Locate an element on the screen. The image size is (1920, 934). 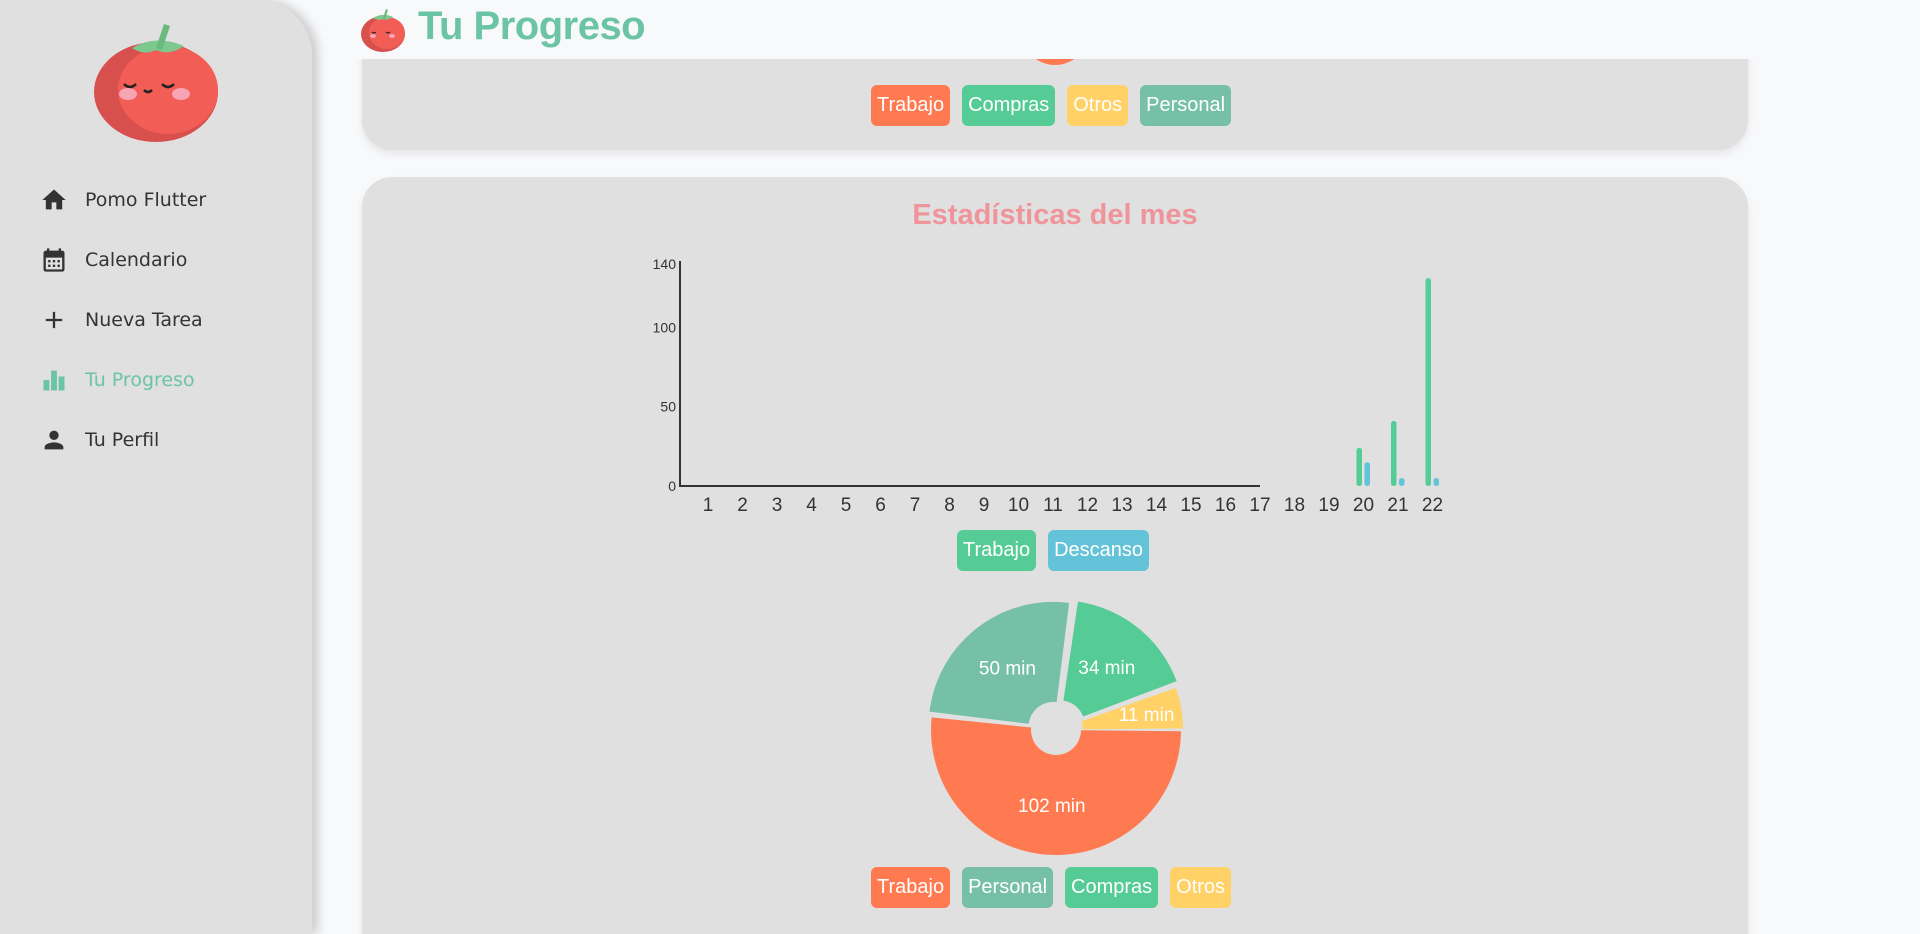
y-tick-label: 0 is located at coordinates (672, 486).